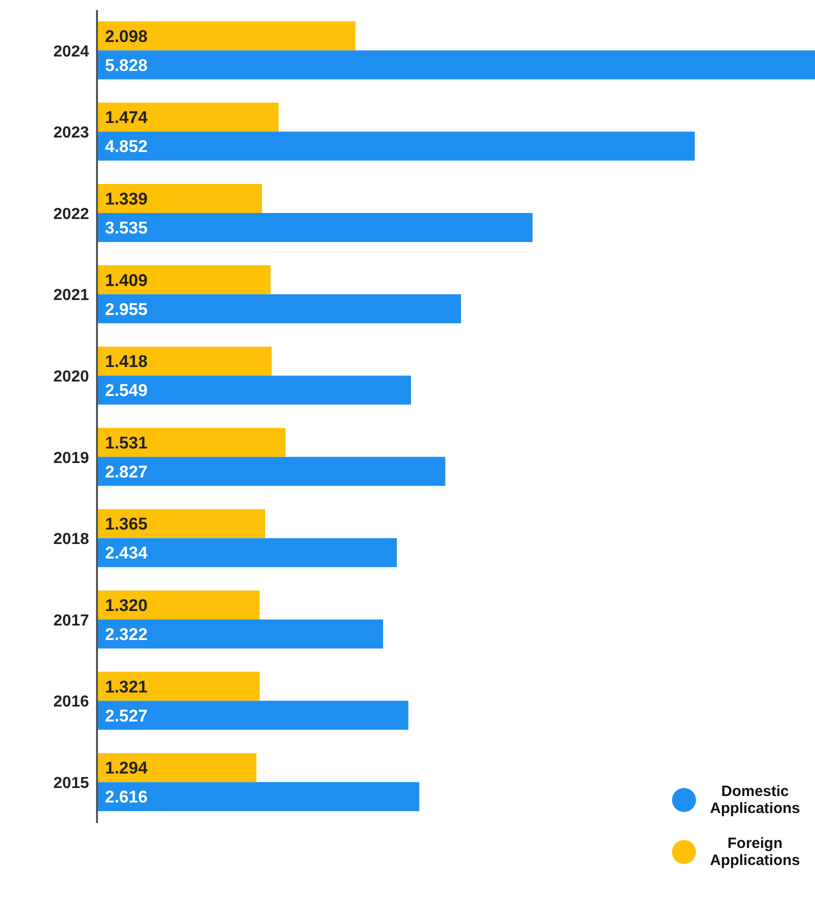  Describe the element at coordinates (71, 783) in the screenshot. I see `y-tick-label: 2015` at that location.